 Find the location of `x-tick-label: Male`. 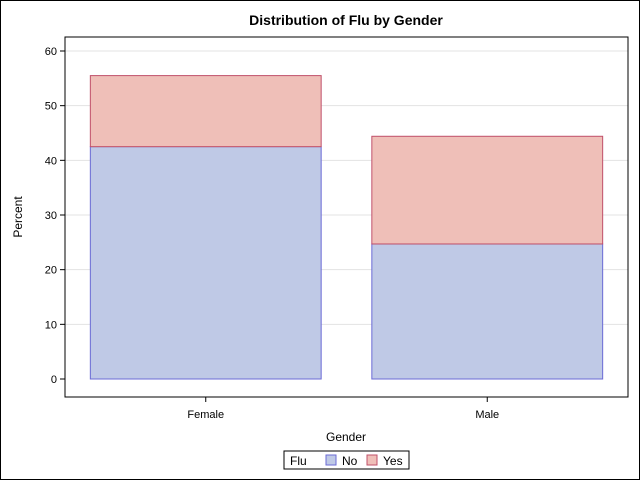

x-tick-label: Male is located at coordinates (487, 415).